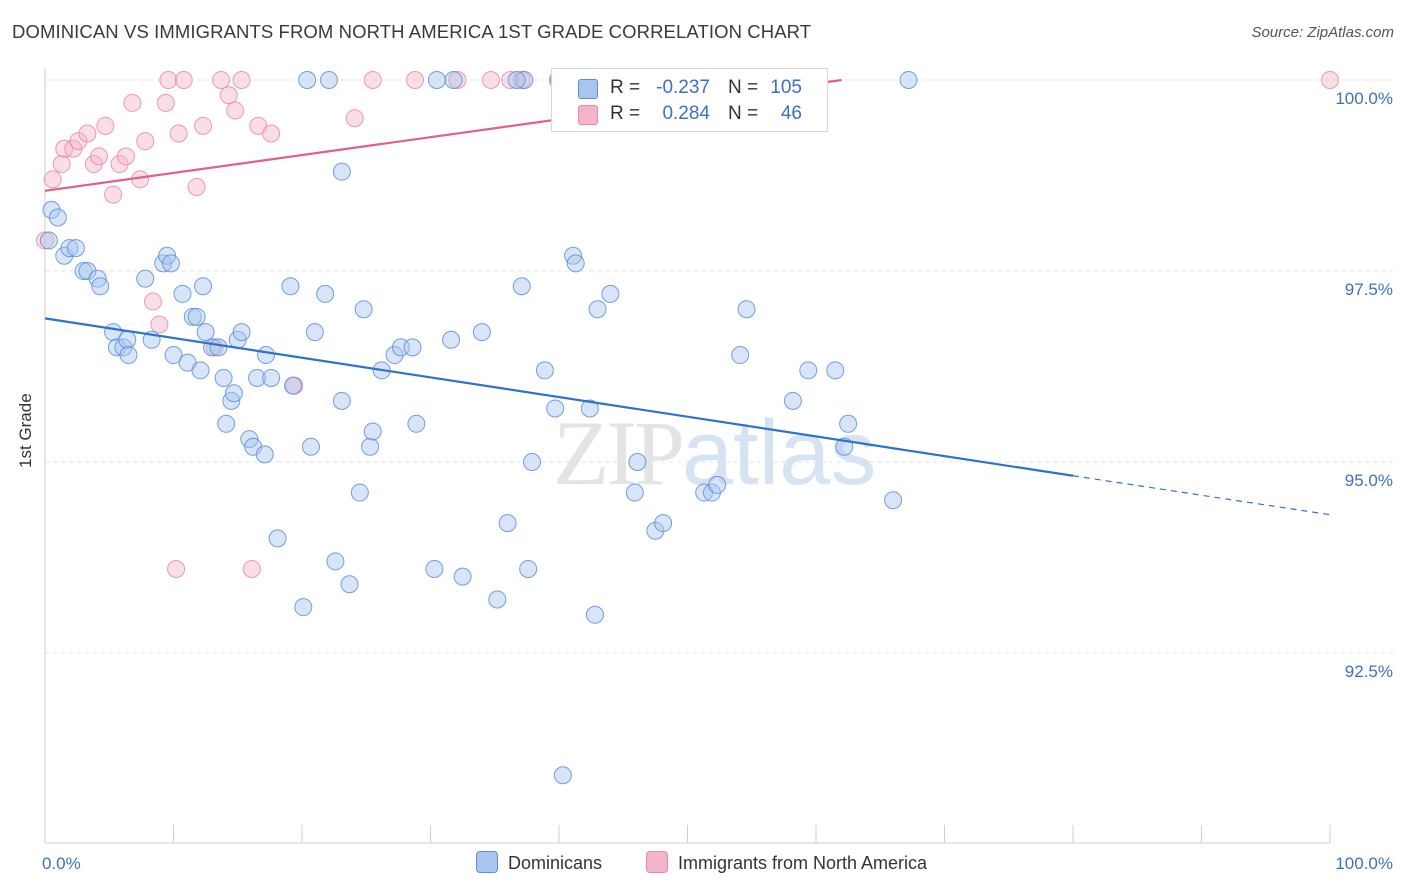 This screenshot has height=892, width=1406. Describe the element at coordinates (689, 100) in the screenshot. I see `correlation-legend: R = -0.237 N = 105 R = 0.284 N = 46` at that location.